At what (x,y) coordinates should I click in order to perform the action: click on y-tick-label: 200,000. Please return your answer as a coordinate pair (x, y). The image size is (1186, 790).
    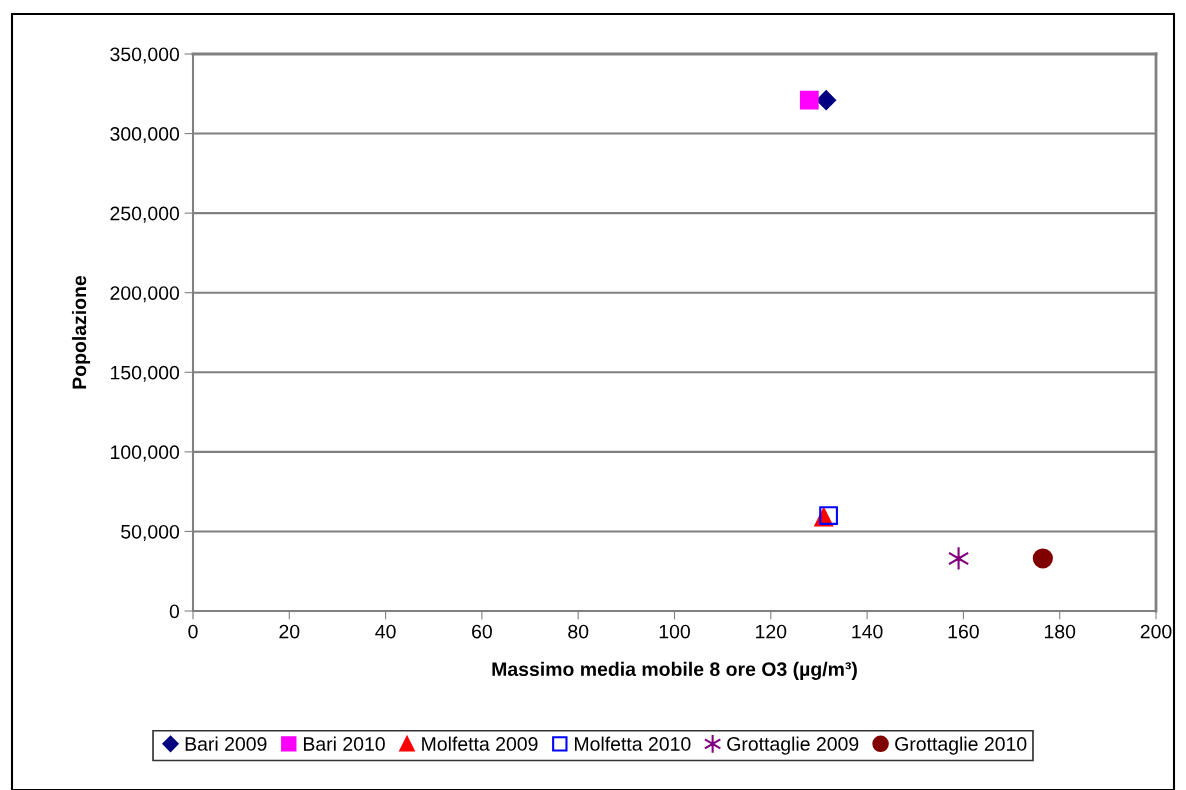
    Looking at the image, I should click on (145, 294).